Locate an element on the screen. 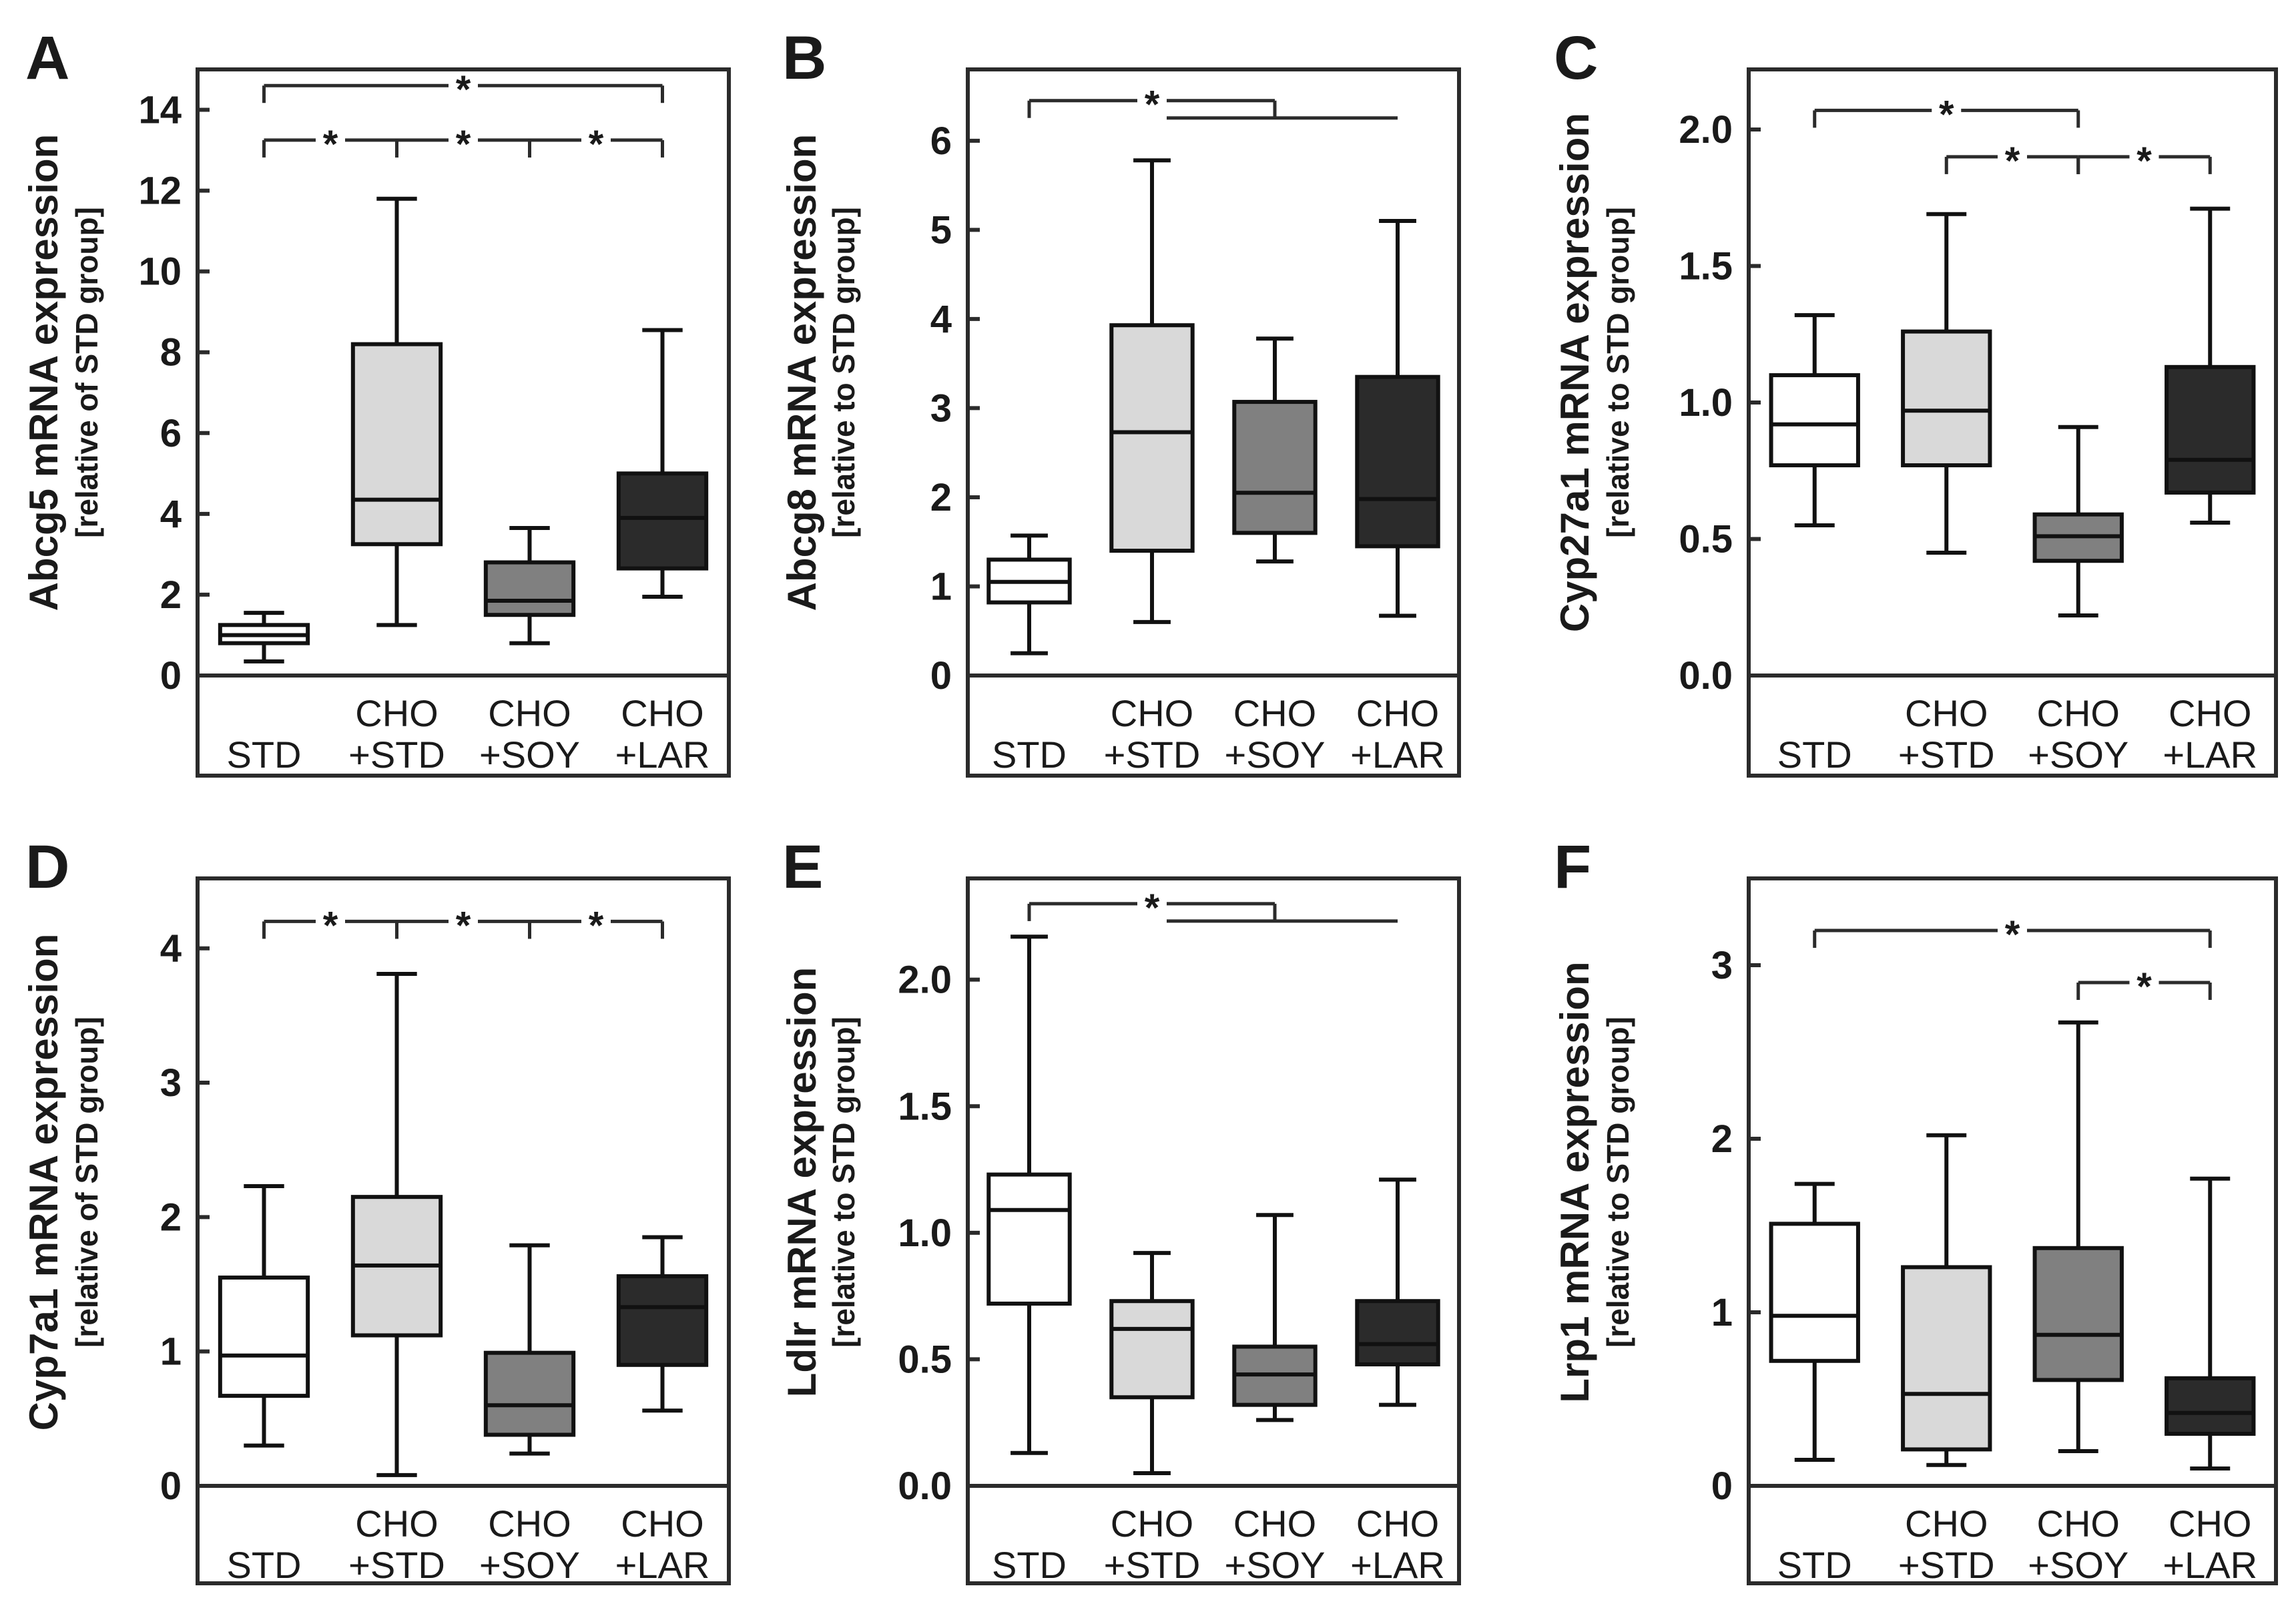 The height and width of the screenshot is (1606, 2296). panel-label: B is located at coordinates (804, 58).